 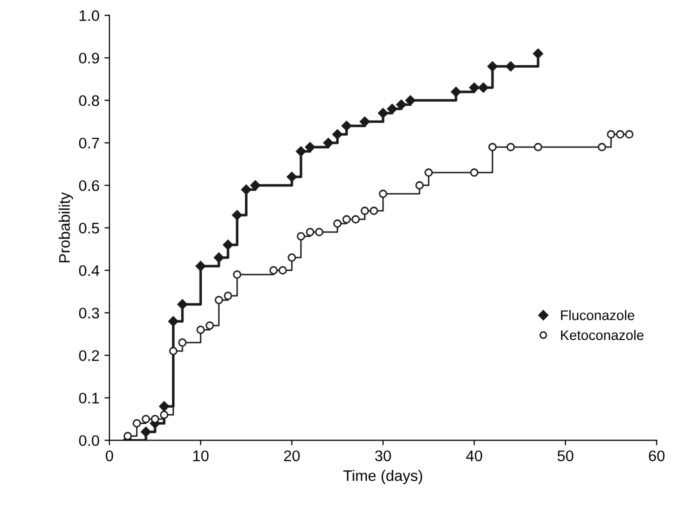 What do you see at coordinates (201, 456) in the screenshot?
I see `x-tick-label: 10` at bounding box center [201, 456].